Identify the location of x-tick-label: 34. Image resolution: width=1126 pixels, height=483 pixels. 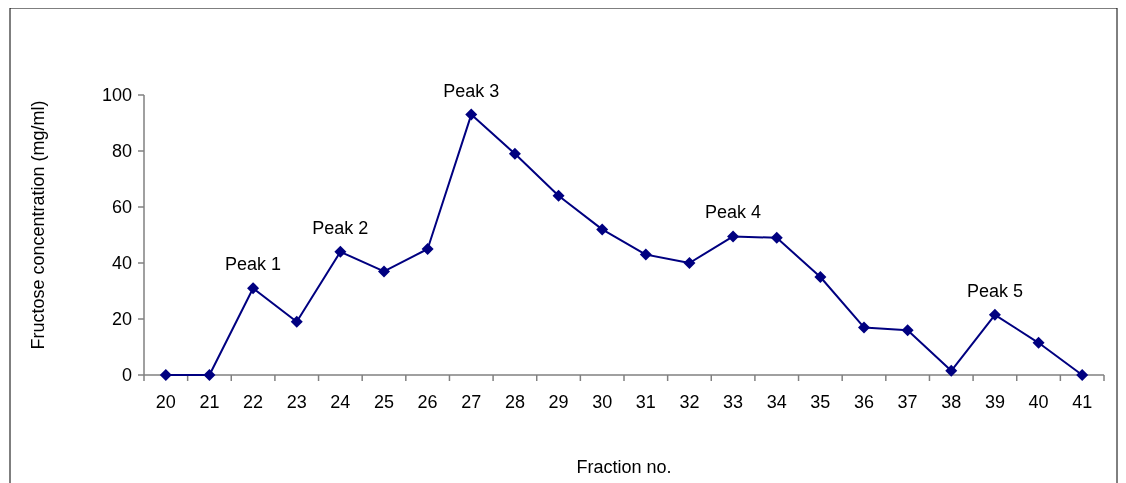
(776, 402).